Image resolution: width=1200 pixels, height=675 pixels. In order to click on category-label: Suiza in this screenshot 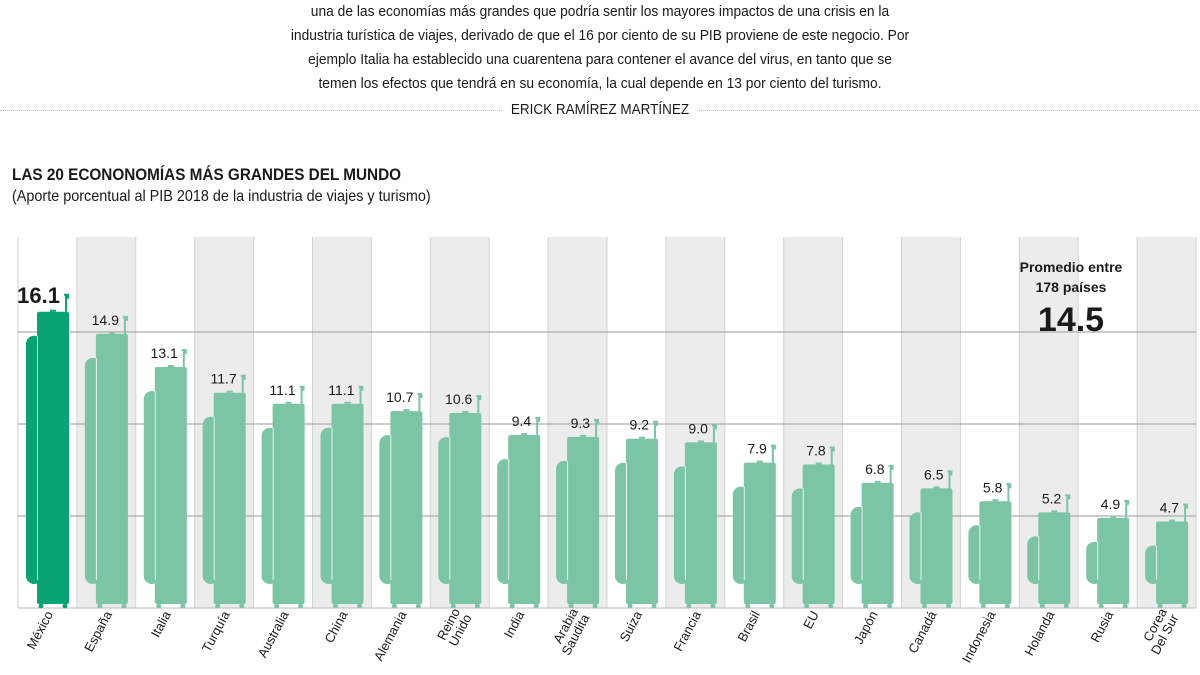, I will do `click(631, 626)`.